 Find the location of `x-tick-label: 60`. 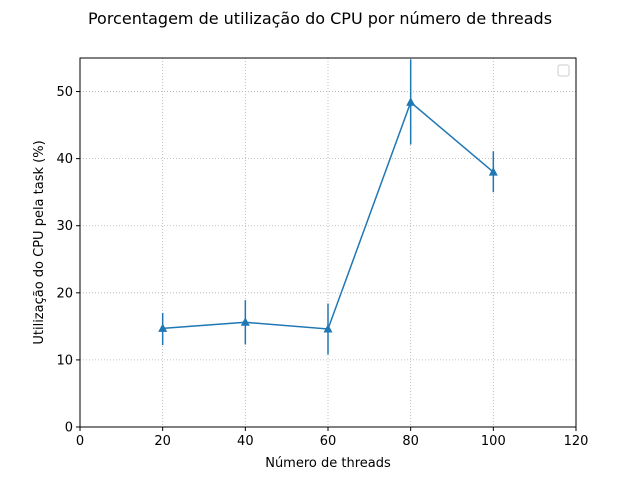

x-tick-label: 60 is located at coordinates (328, 441).